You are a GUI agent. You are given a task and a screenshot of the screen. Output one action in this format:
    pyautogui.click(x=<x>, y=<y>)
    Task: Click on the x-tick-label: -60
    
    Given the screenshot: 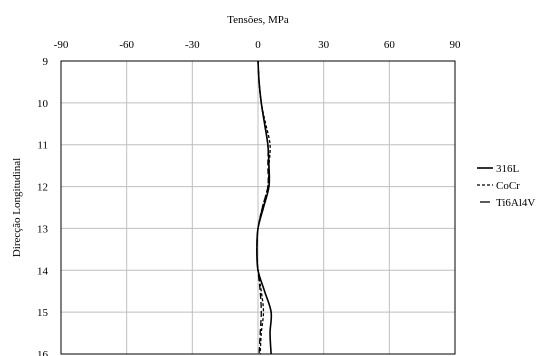 What is the action you would take?
    pyautogui.click(x=126, y=45)
    